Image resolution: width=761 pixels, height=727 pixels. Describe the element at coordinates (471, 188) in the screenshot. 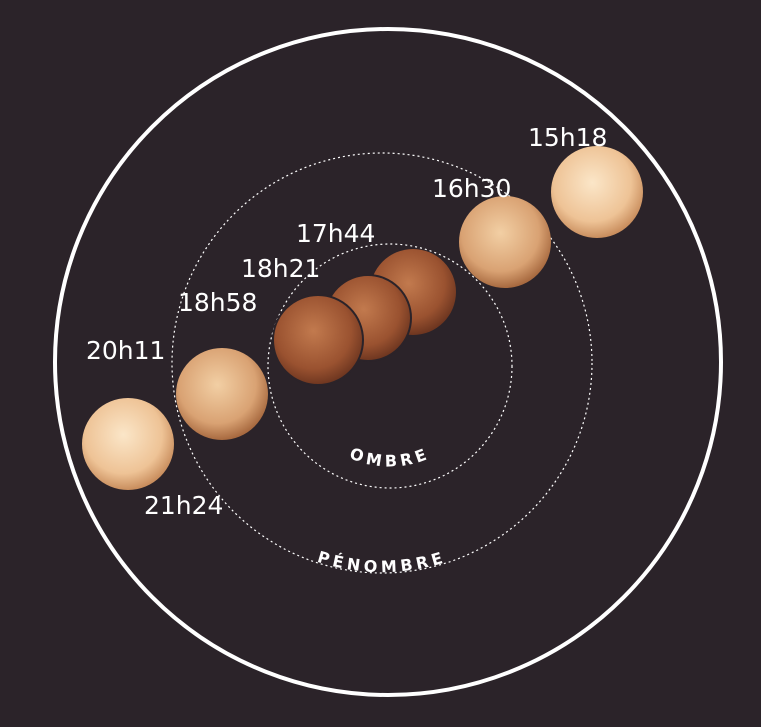

I see `time-label: 16h30` at that location.